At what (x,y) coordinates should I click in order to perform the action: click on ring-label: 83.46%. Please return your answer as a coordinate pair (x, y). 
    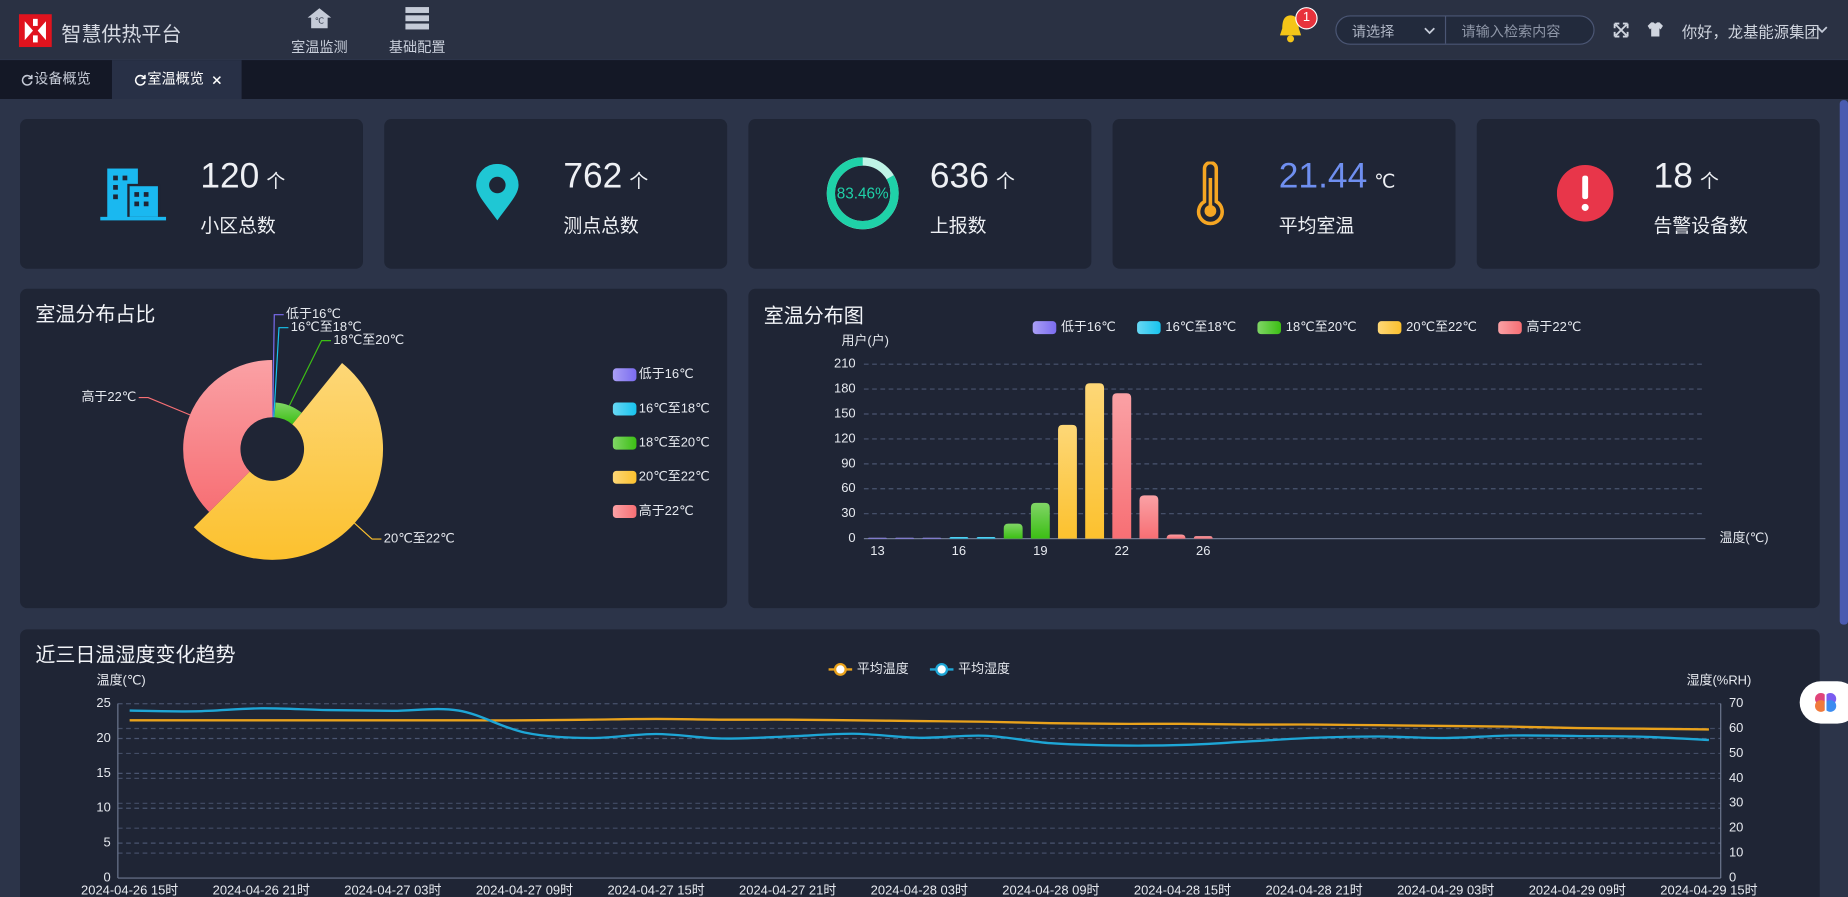
    Looking at the image, I should click on (863, 194).